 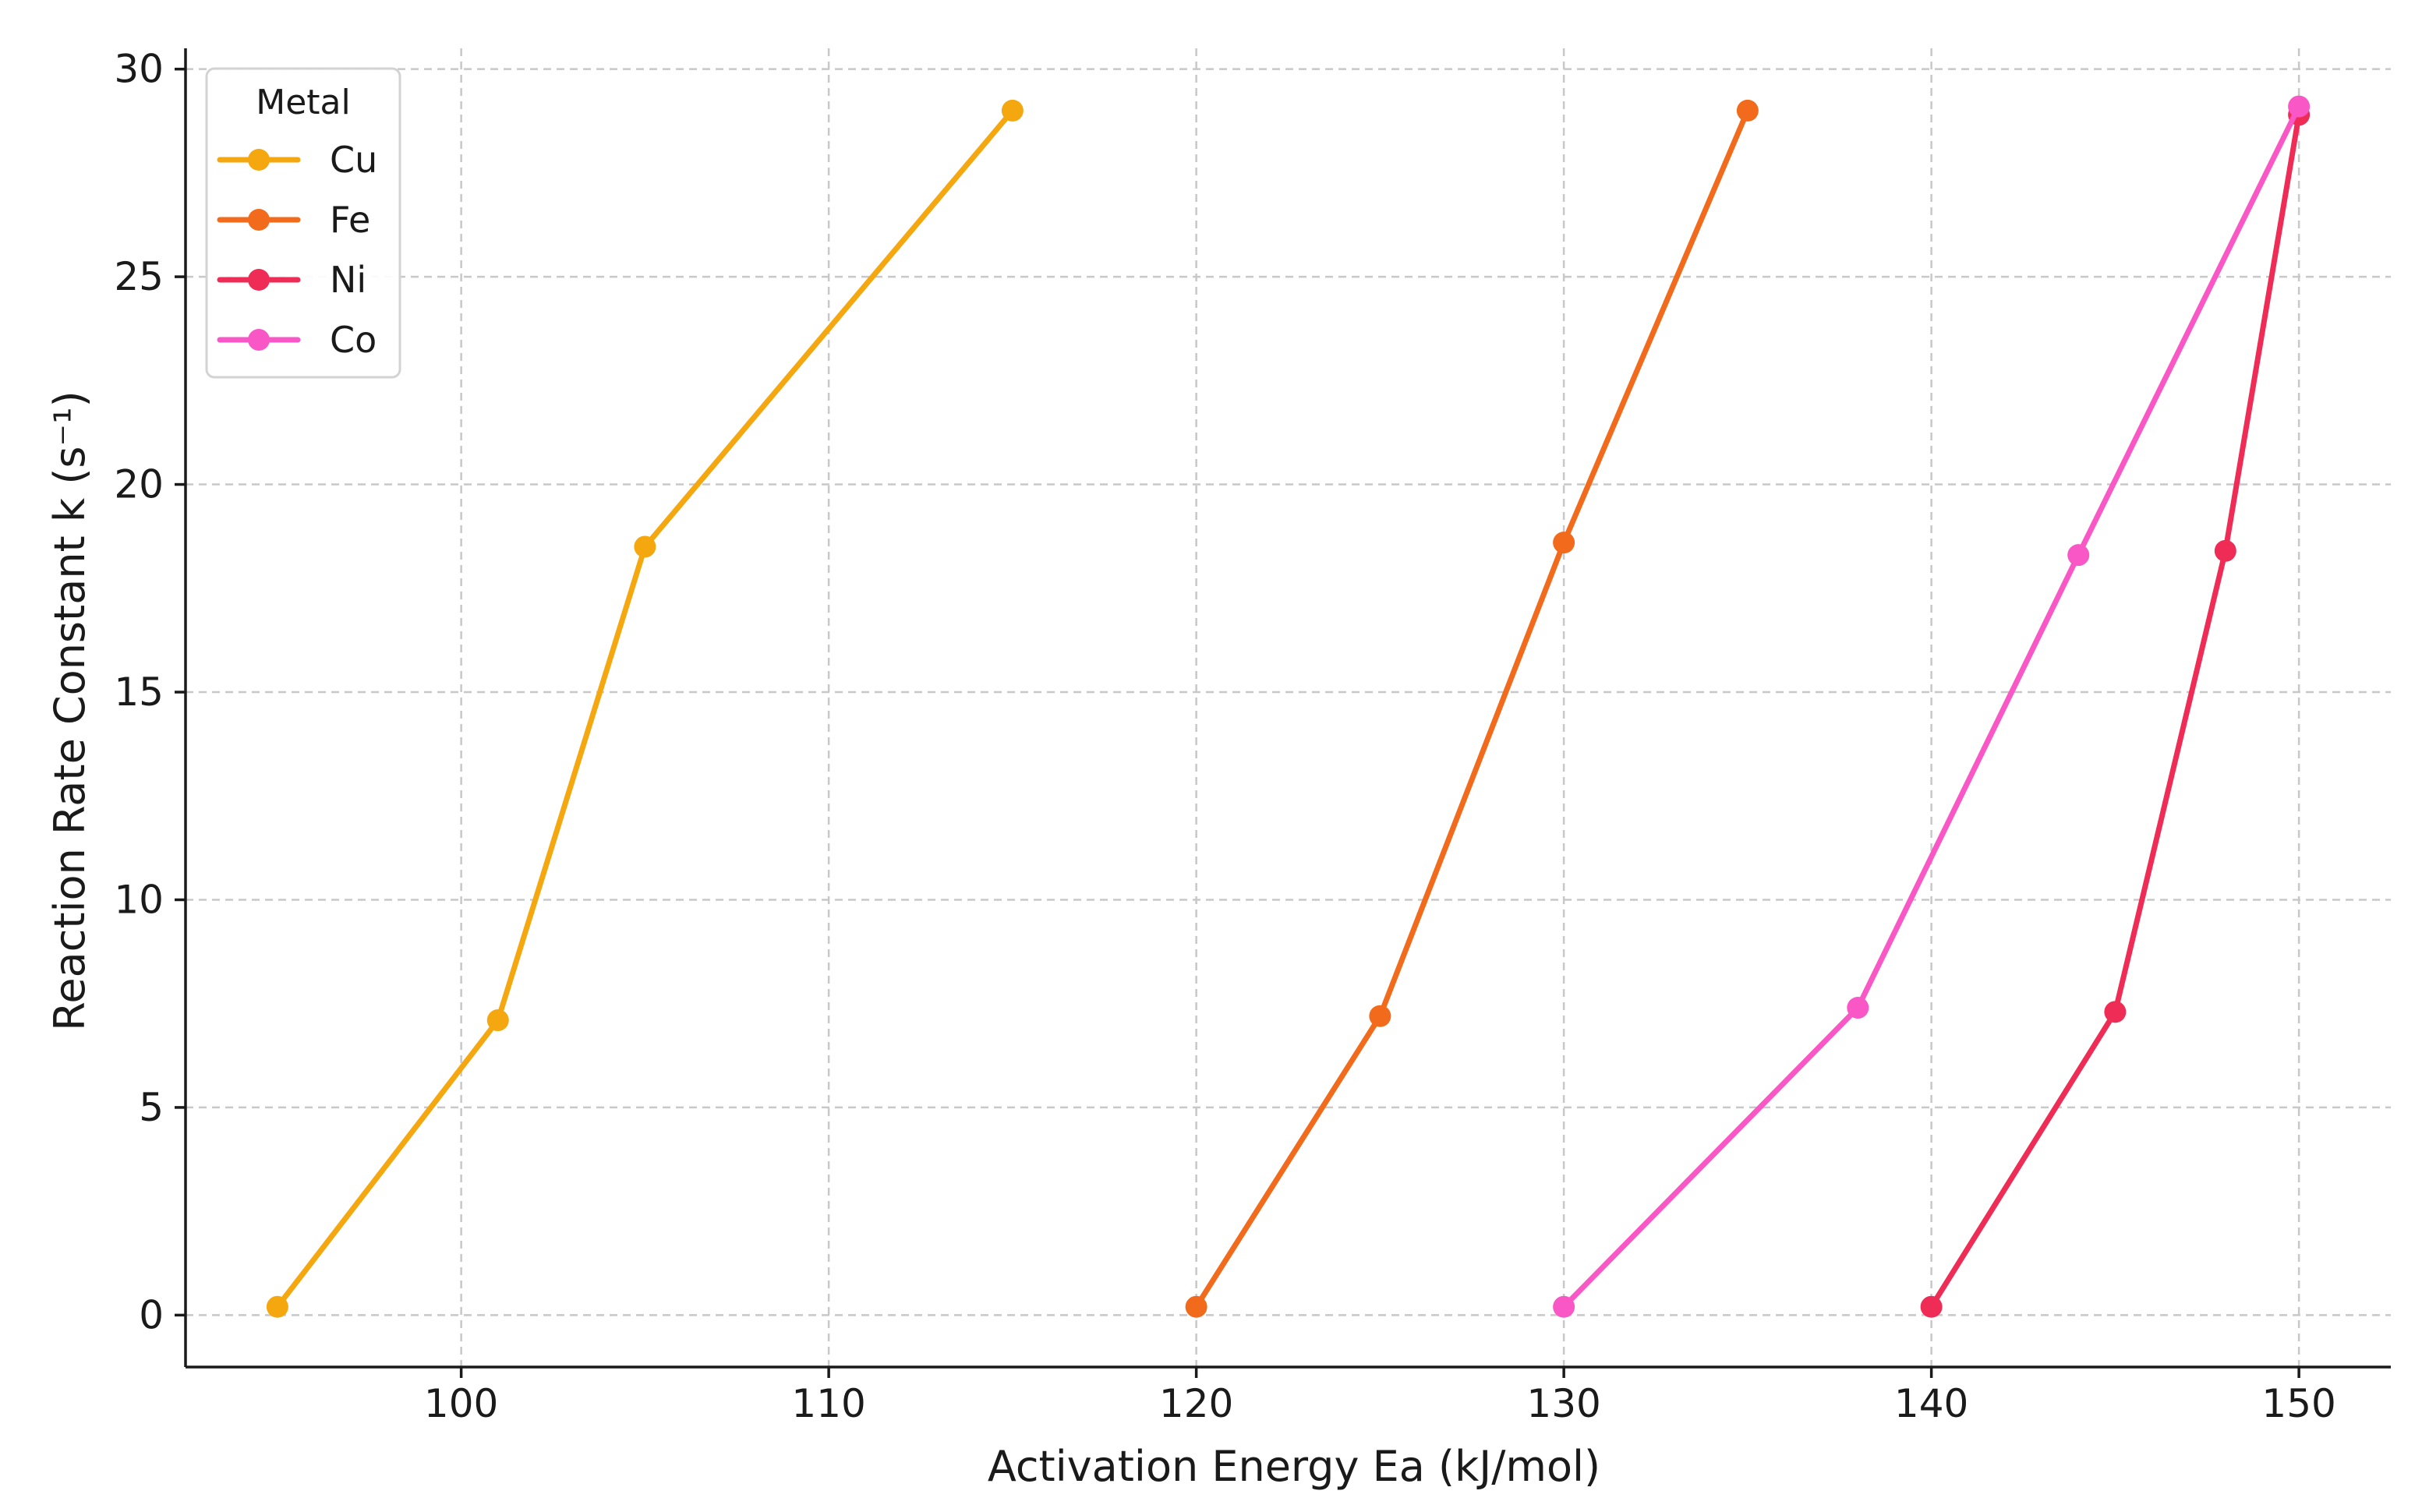 What do you see at coordinates (350, 220) in the screenshot?
I see `legend-label: Fe` at bounding box center [350, 220].